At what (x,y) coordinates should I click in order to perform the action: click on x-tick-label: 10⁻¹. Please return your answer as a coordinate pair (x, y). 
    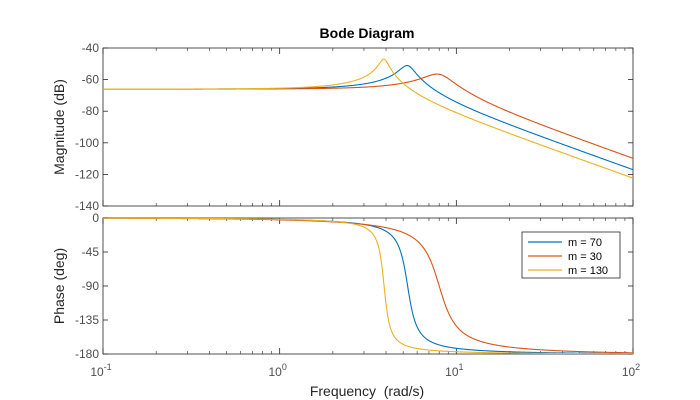
    Looking at the image, I should click on (100, 370).